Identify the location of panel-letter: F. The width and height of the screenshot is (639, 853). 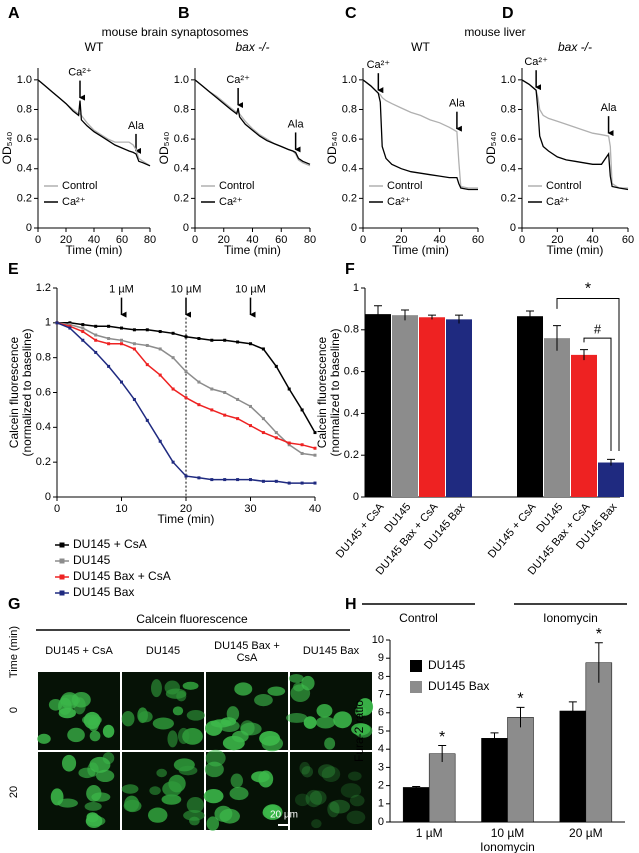
(350, 269).